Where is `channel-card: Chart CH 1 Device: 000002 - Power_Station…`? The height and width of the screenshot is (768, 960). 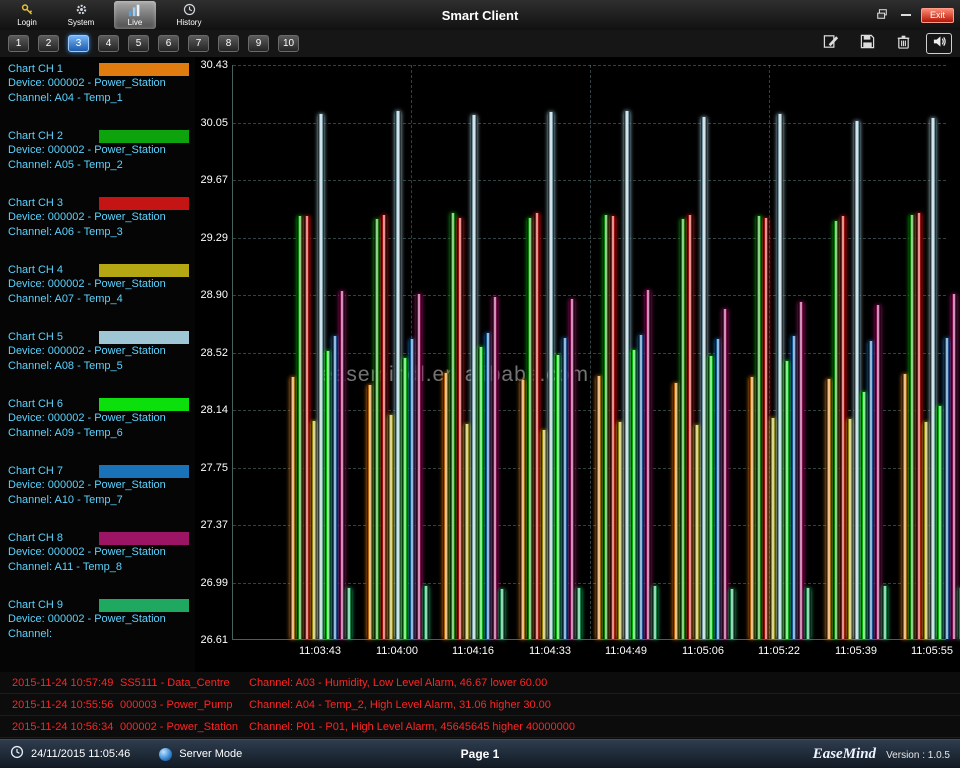
channel-card: Chart CH 1 Device: 000002 - Power_Station… is located at coordinates (97, 91).